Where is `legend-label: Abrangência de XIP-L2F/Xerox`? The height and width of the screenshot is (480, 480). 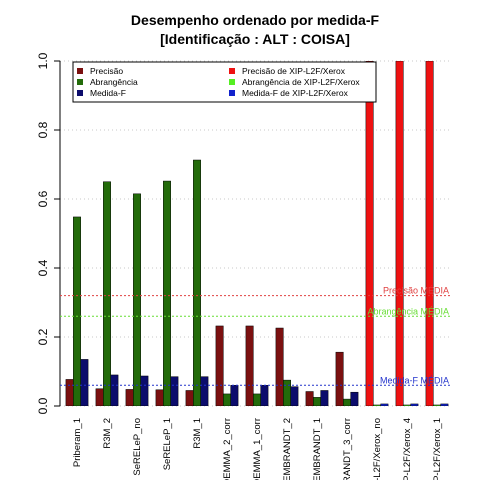 legend-label: Abrangência de XIP-L2F/Xerox is located at coordinates (301, 82).